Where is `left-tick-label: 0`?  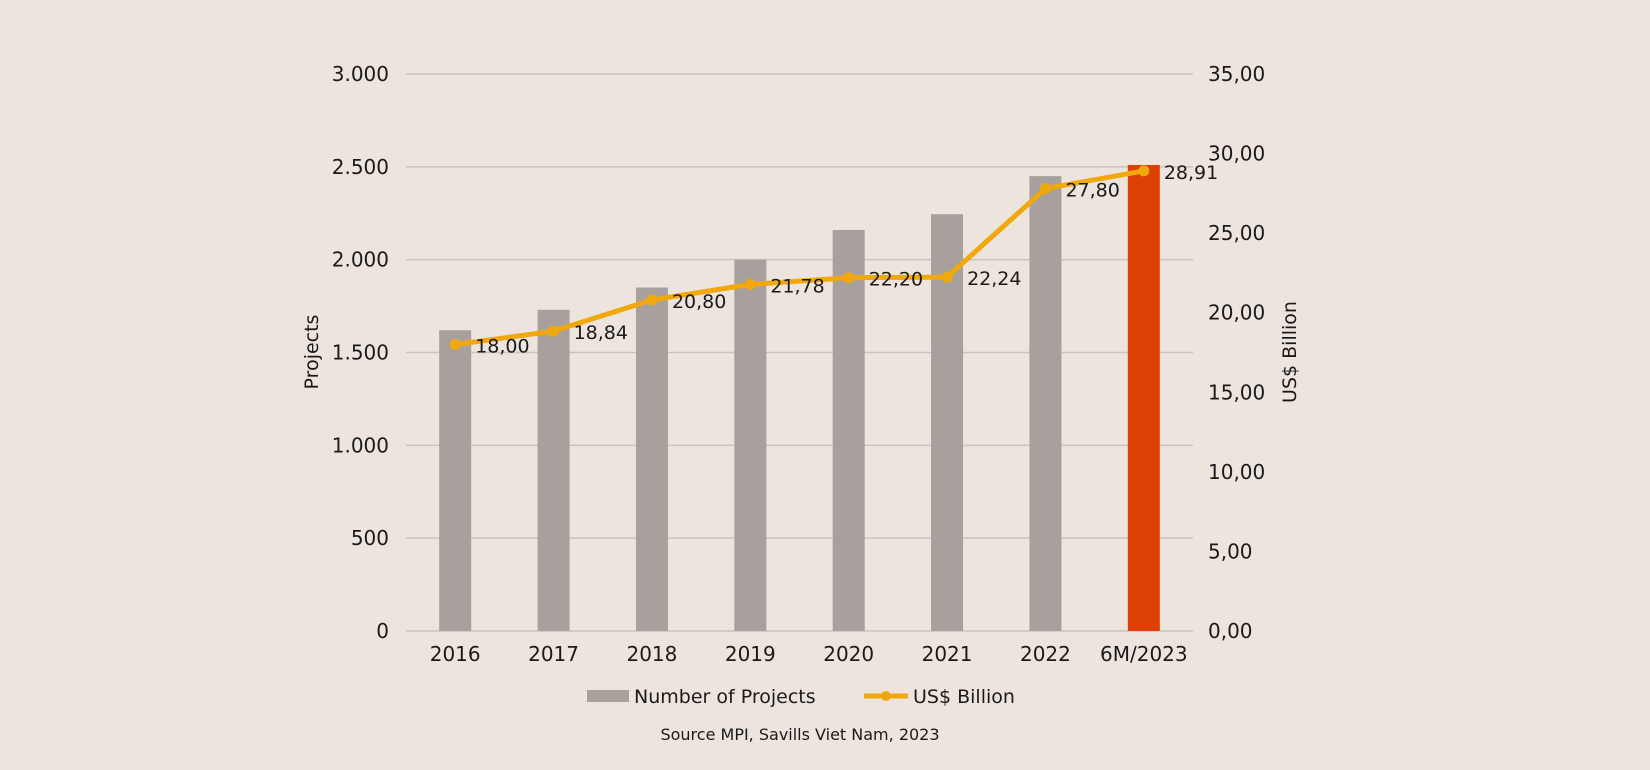
left-tick-label: 0 is located at coordinates (382, 631).